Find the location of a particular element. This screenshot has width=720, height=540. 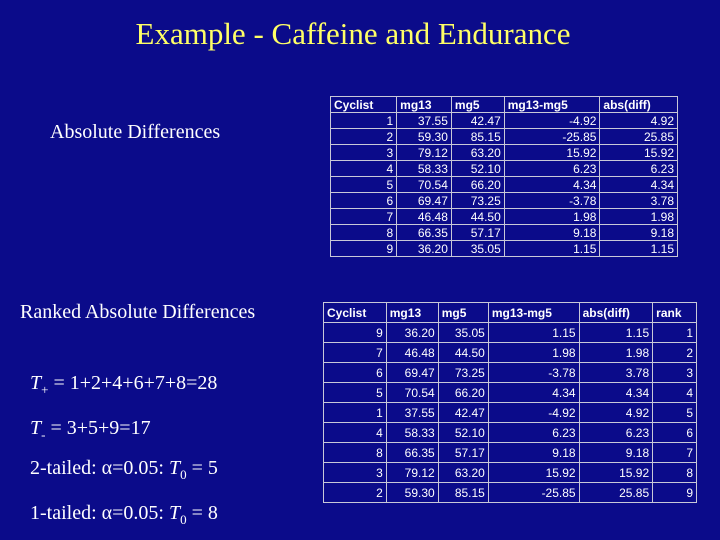

subscript: - is located at coordinates (43, 434).